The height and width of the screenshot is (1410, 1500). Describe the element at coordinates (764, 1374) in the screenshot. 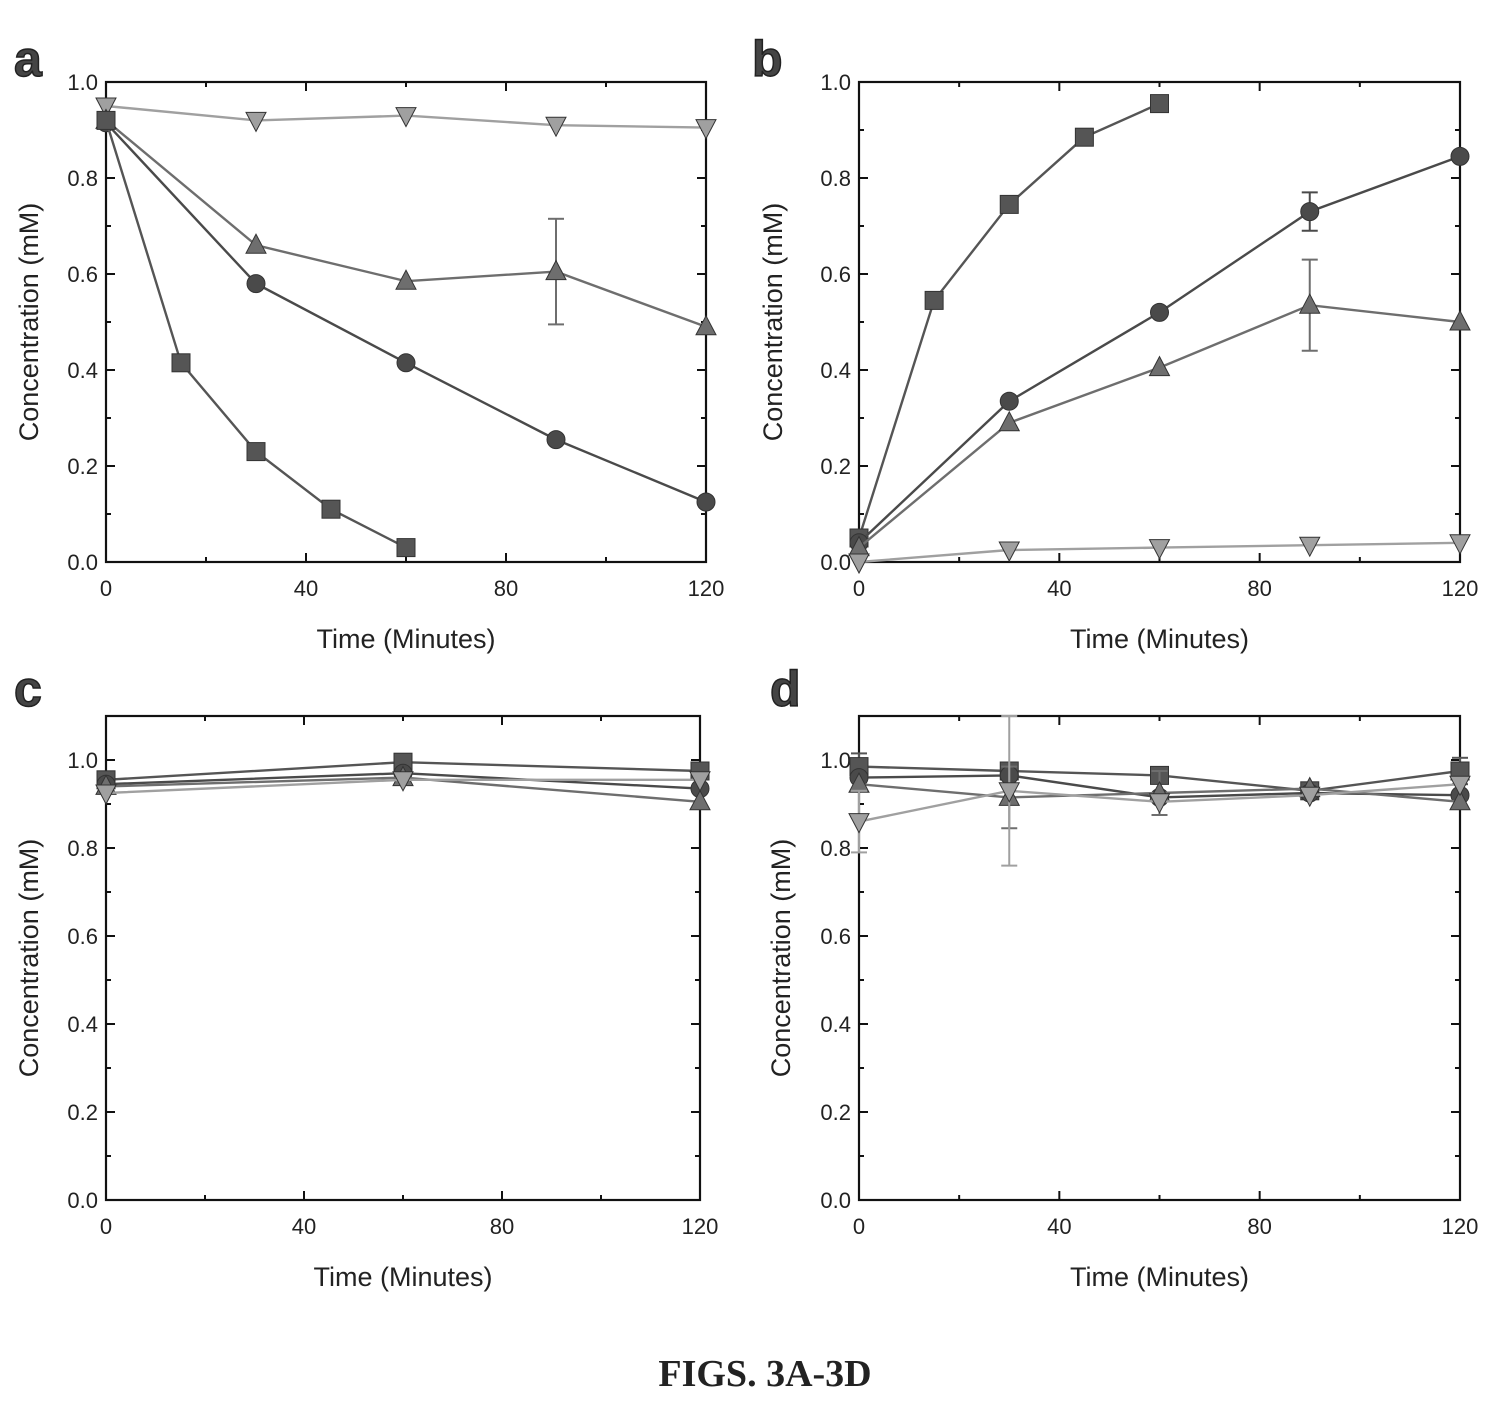

I see `figure-caption: FIGS. 3A-3D` at that location.